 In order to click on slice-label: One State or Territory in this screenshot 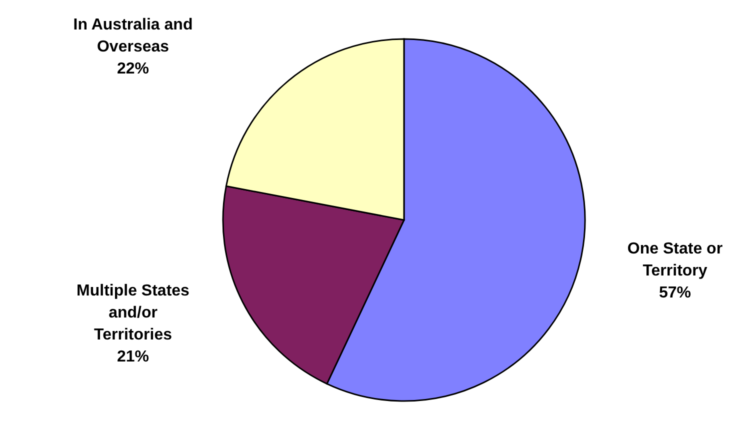, I will do `click(675, 260)`.